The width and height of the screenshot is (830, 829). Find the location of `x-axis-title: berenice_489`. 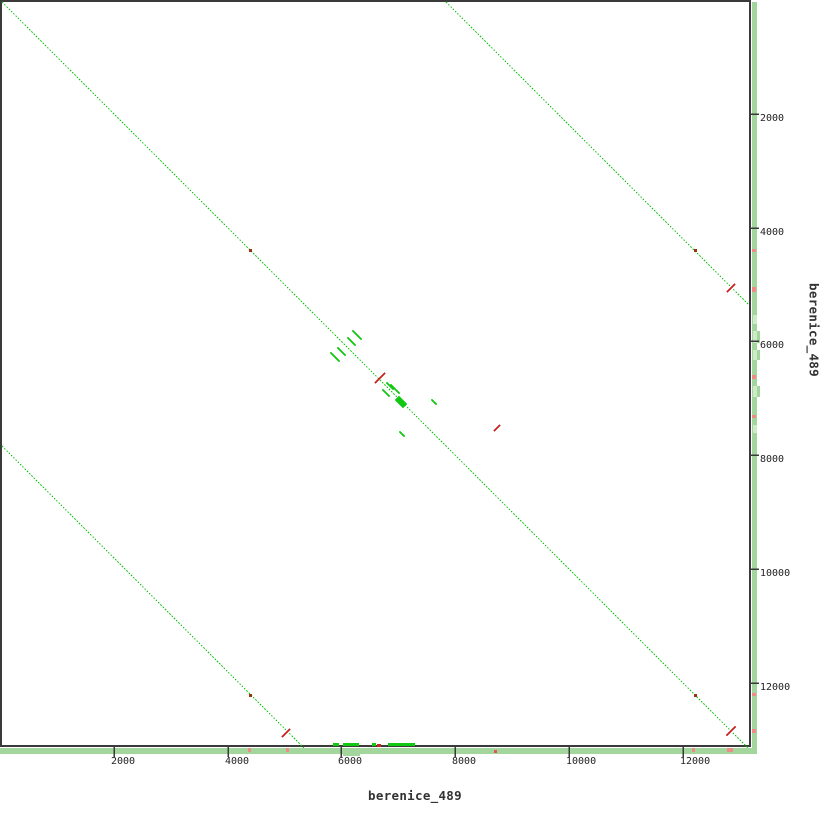

x-axis-title: berenice_489 is located at coordinates (415, 795).